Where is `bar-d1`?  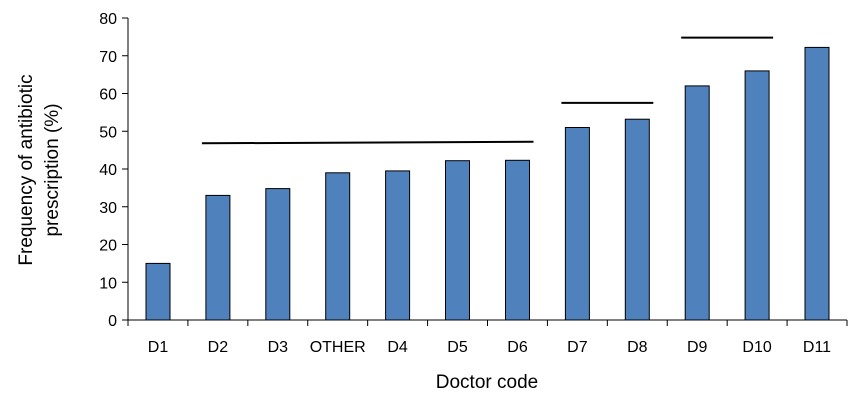 bar-d1 is located at coordinates (158, 291).